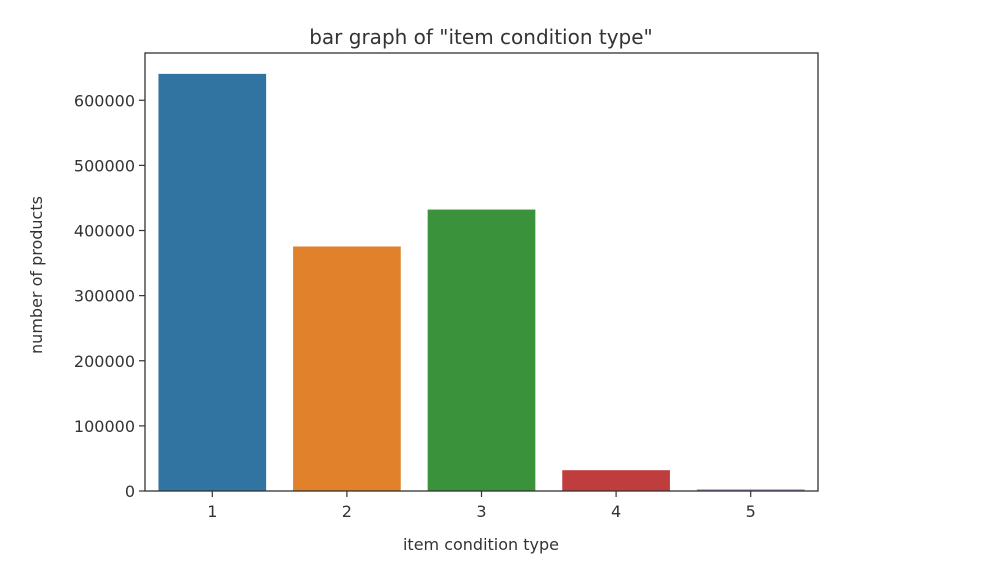 This screenshot has height=572, width=998. Describe the element at coordinates (751, 511) in the screenshot. I see `x-tick-label: 5` at that location.